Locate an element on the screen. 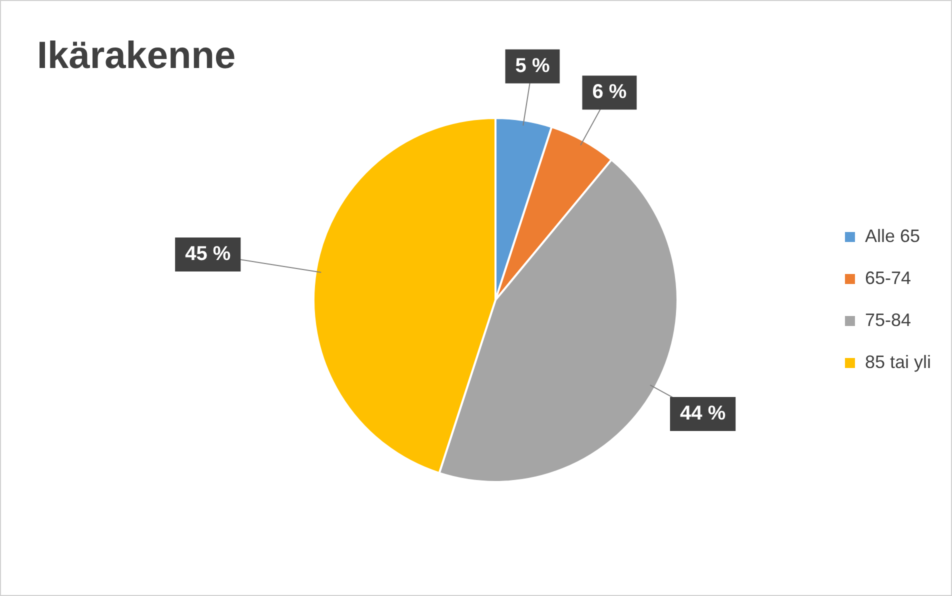 This screenshot has height=596, width=952. data-label: 6 % is located at coordinates (609, 92).